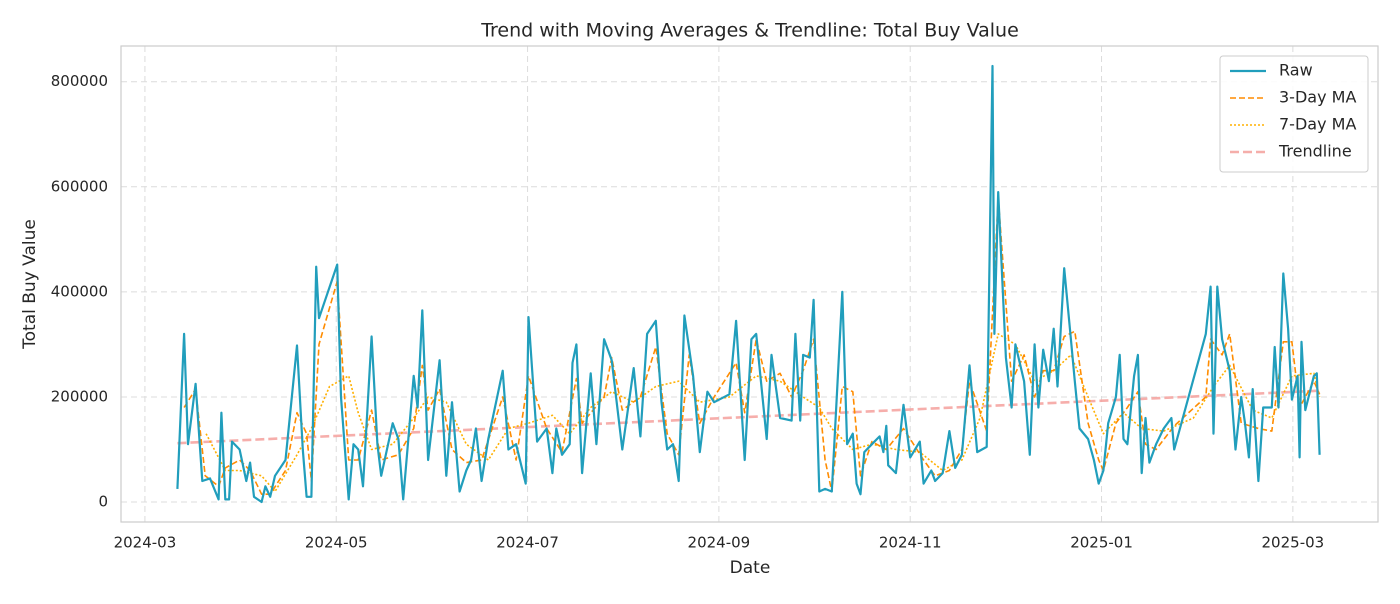 The image size is (1400, 604). What do you see at coordinates (1296, 70) in the screenshot?
I see `legend-label: Raw` at bounding box center [1296, 70].